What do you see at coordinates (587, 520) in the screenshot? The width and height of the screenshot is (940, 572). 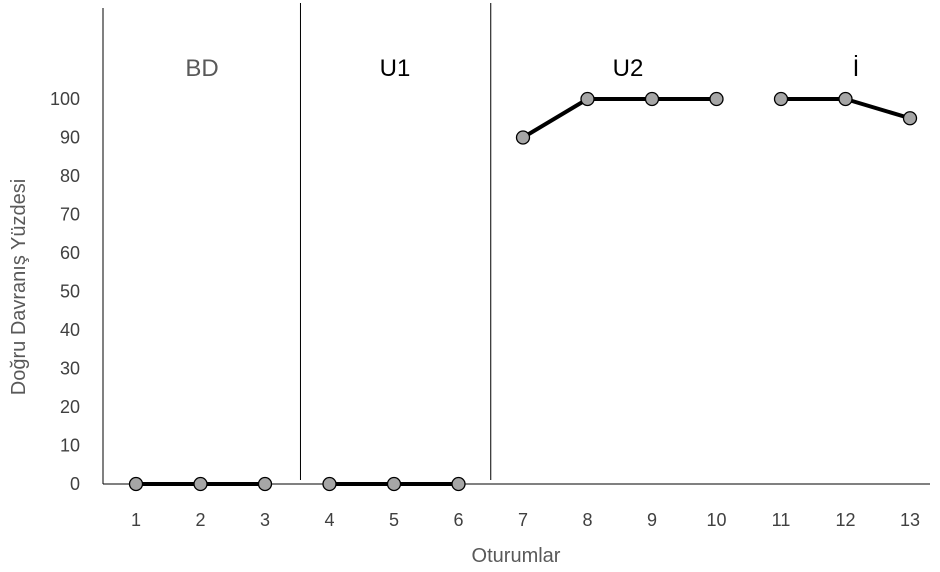 I see `x-tick-label: 8` at bounding box center [587, 520].